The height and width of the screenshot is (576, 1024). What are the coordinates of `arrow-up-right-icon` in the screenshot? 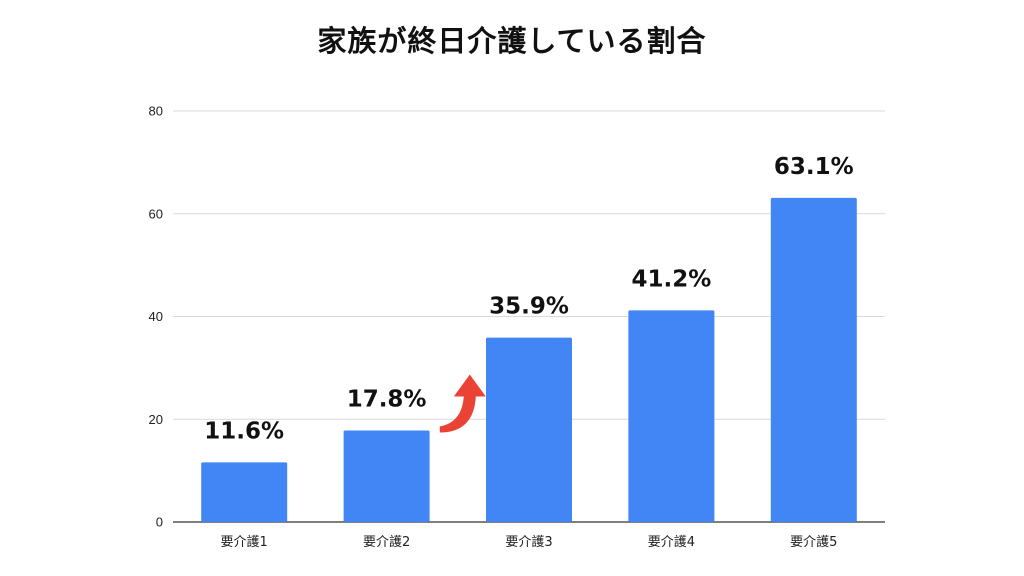 It's located at (462, 403).